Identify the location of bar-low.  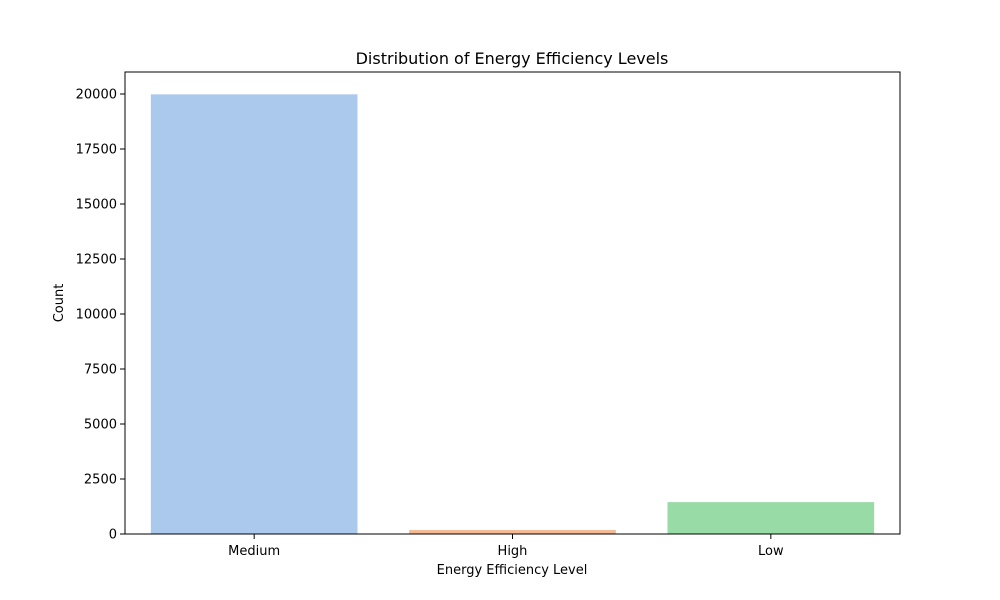
(771, 518).